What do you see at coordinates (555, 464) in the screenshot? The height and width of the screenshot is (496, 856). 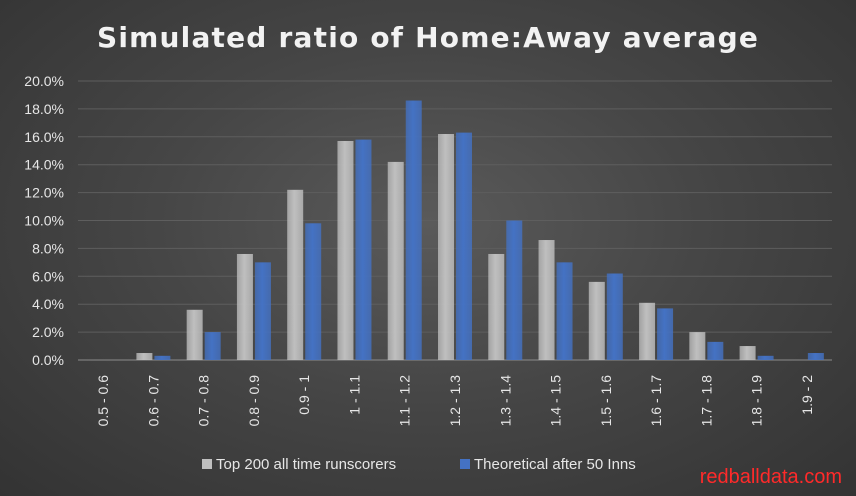 I see `legend-label: Theoretical after 50 Inns` at bounding box center [555, 464].